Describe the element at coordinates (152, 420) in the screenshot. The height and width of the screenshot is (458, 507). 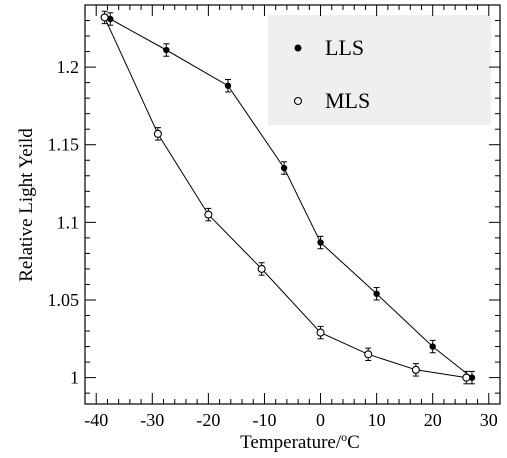
I see `x-tick-label: -30` at that location.